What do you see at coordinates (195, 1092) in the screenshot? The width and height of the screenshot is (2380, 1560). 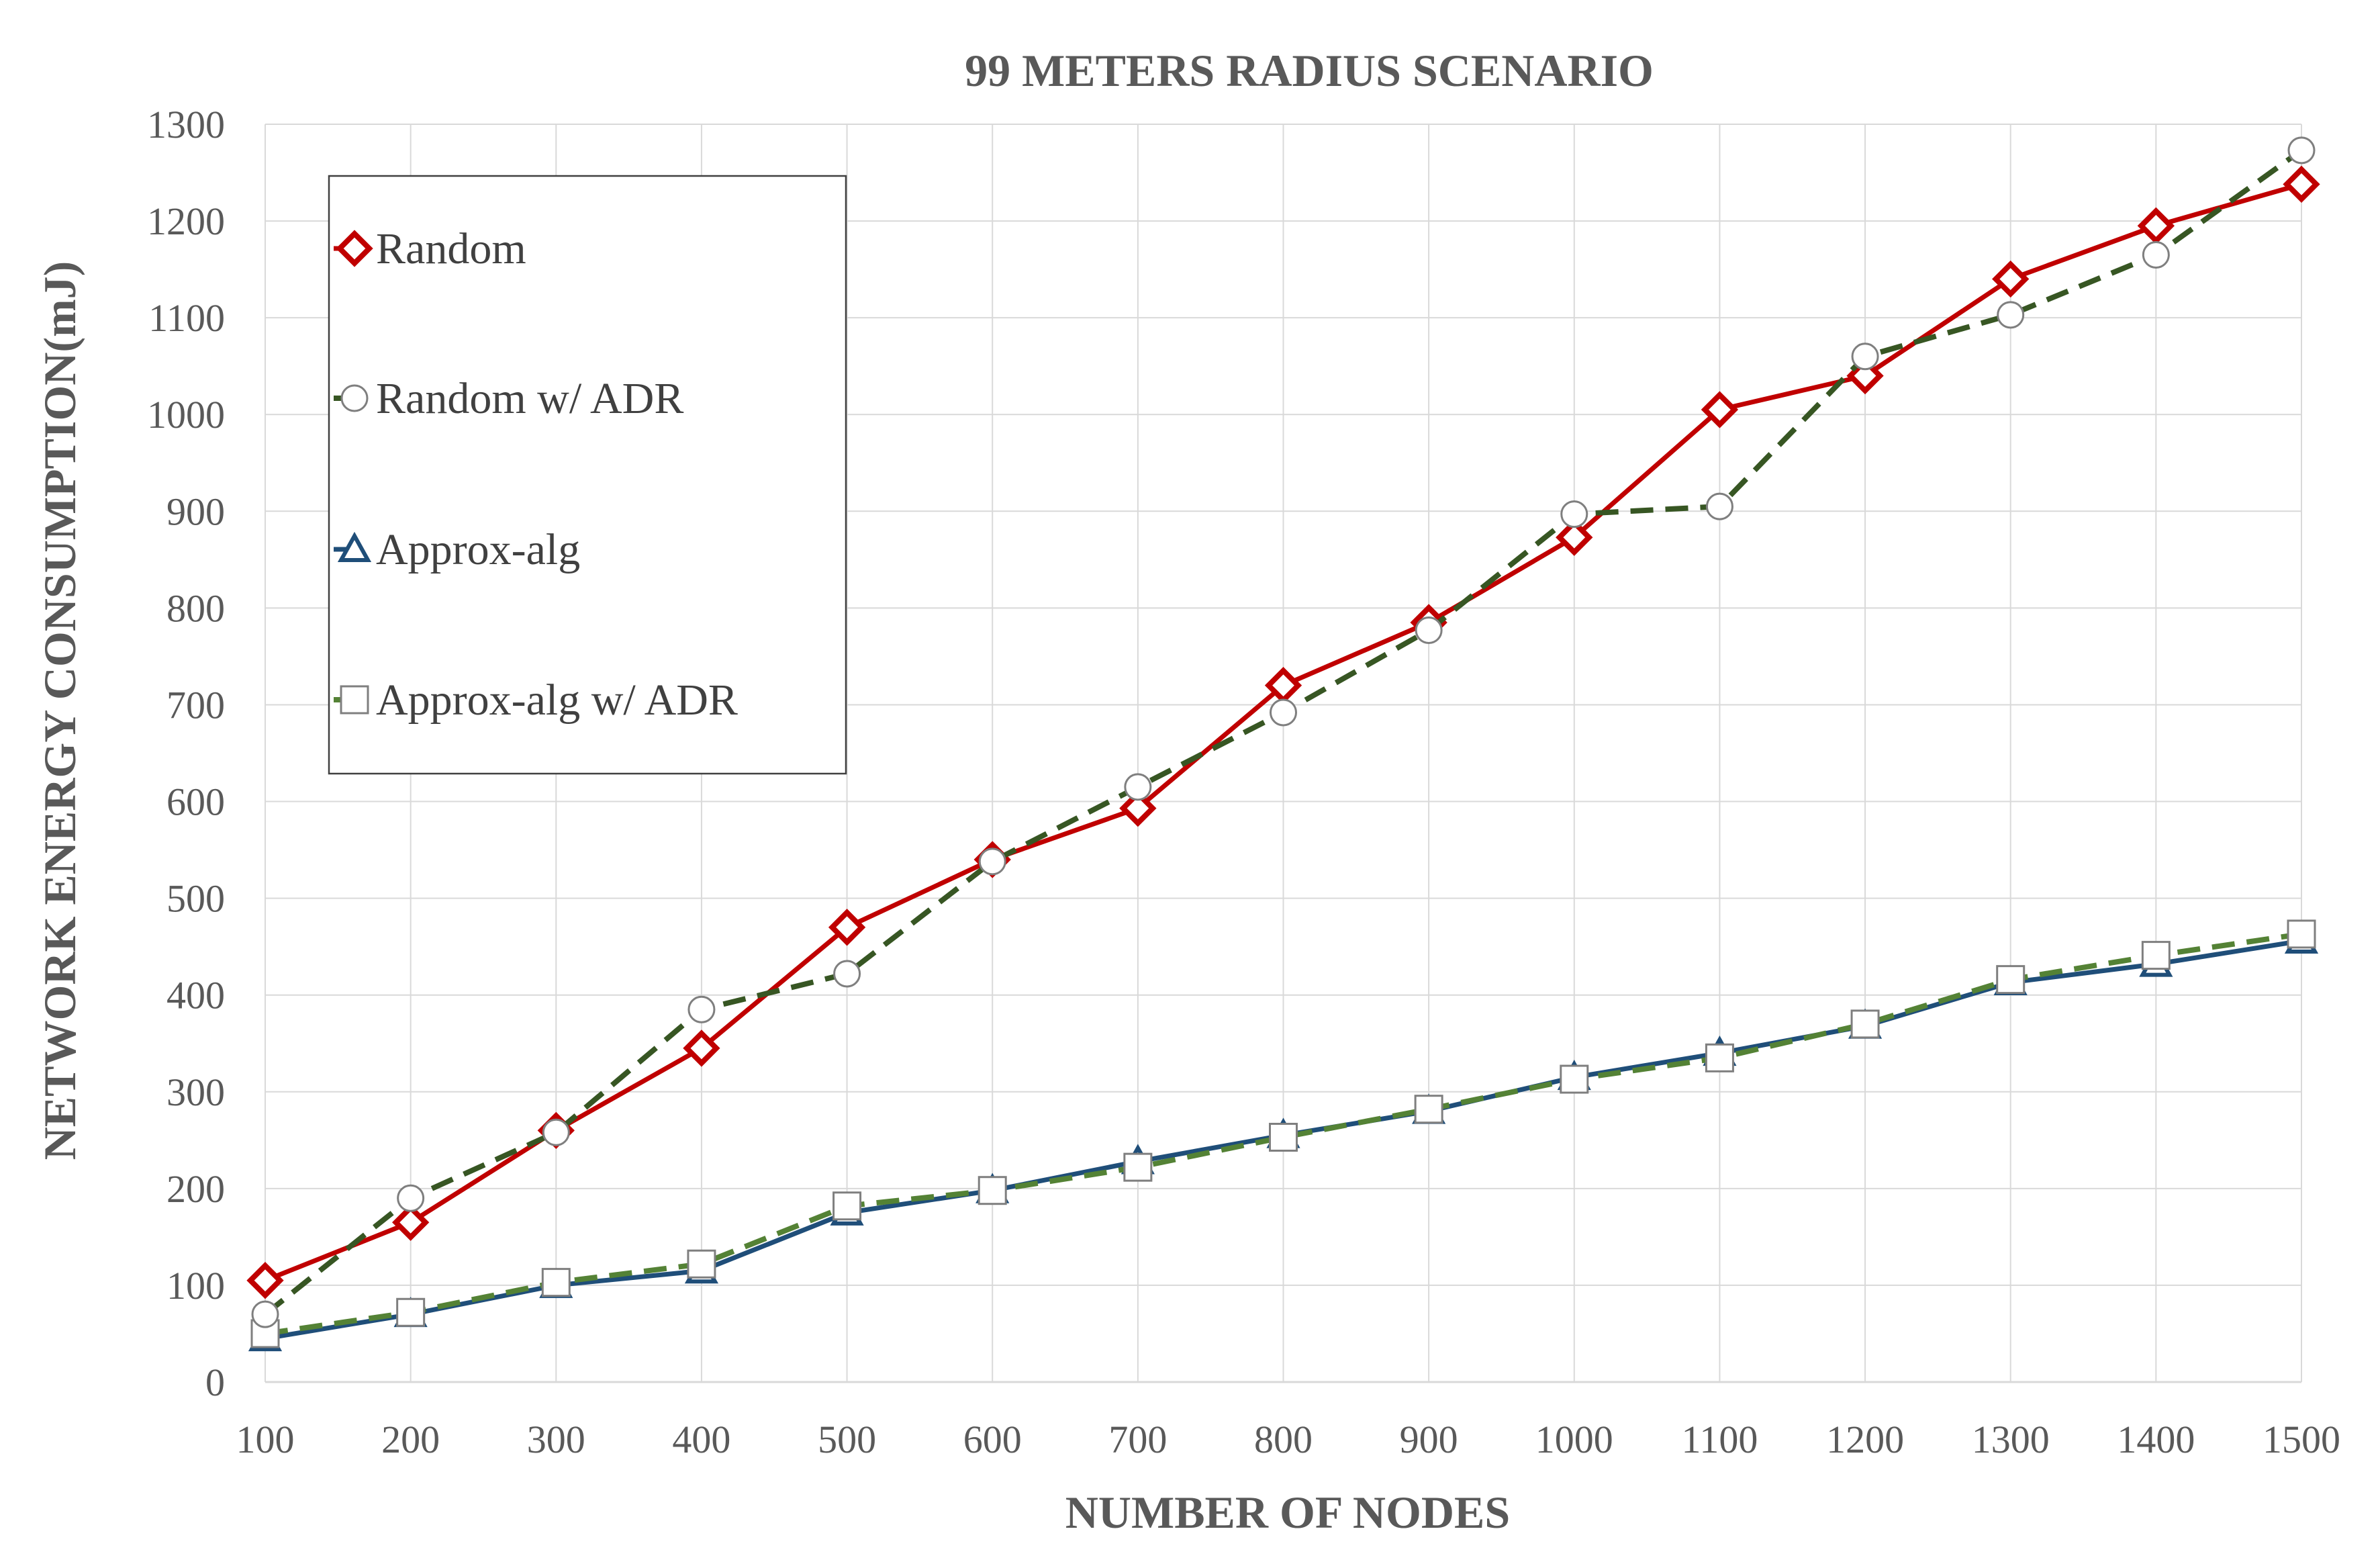 I see `y-tick-label: 300` at bounding box center [195, 1092].